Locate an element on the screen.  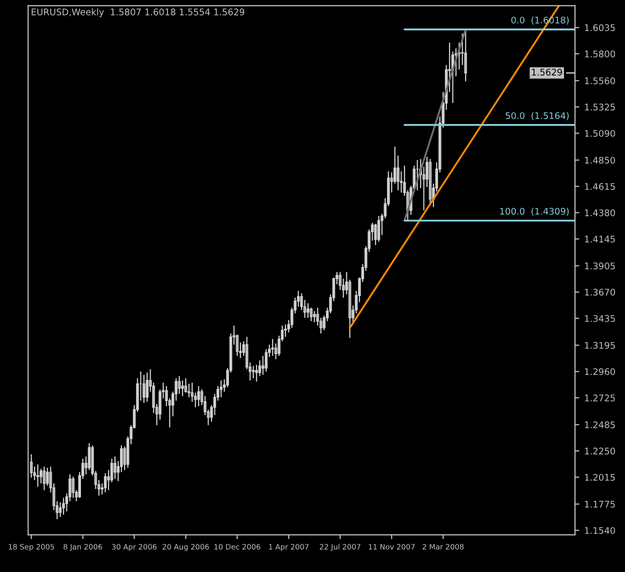
y-tick-label: 1.4615 is located at coordinates (600, 186).